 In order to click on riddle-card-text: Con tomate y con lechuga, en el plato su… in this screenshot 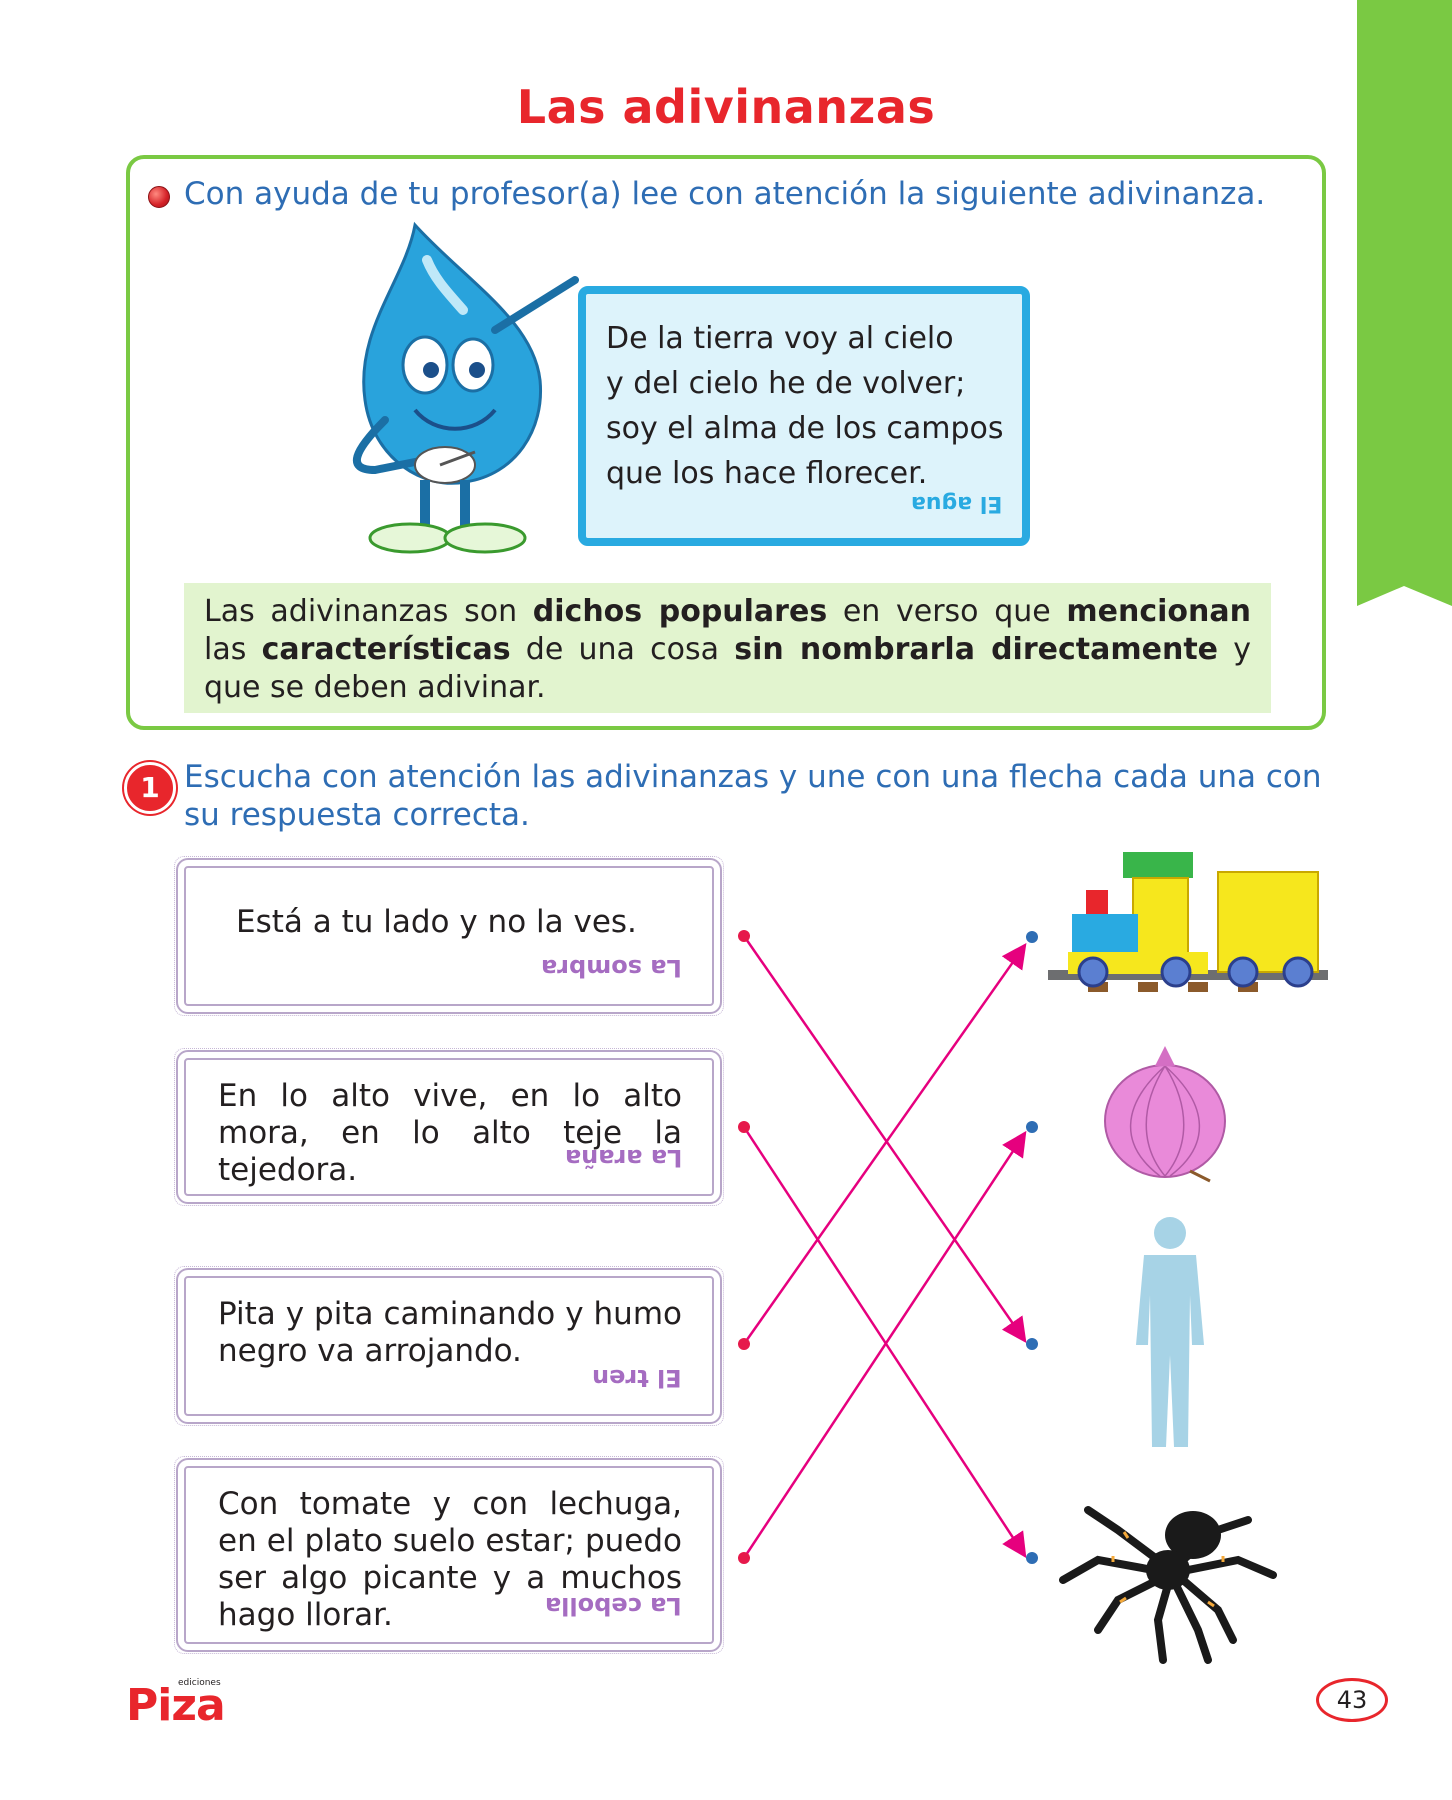, I will do `click(450, 1559)`.